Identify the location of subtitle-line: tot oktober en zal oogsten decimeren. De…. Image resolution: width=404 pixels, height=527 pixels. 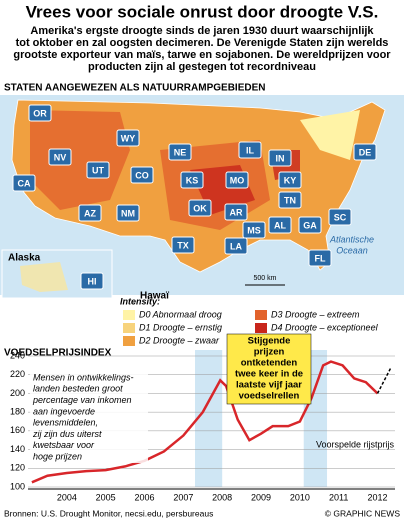
(202, 43).